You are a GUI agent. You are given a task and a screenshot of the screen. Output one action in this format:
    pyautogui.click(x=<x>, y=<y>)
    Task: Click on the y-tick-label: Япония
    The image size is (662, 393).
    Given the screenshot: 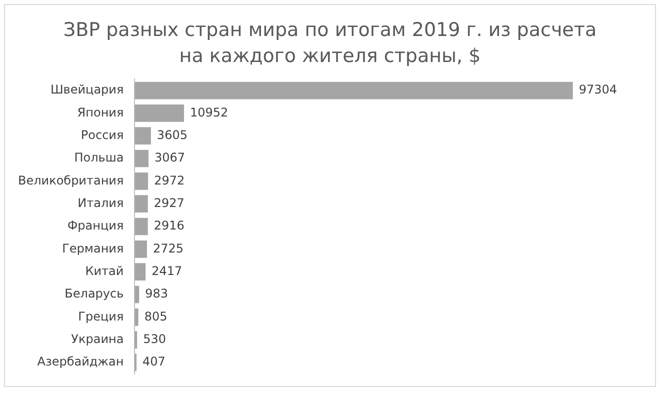 What is the action you would take?
    pyautogui.click(x=100, y=112)
    